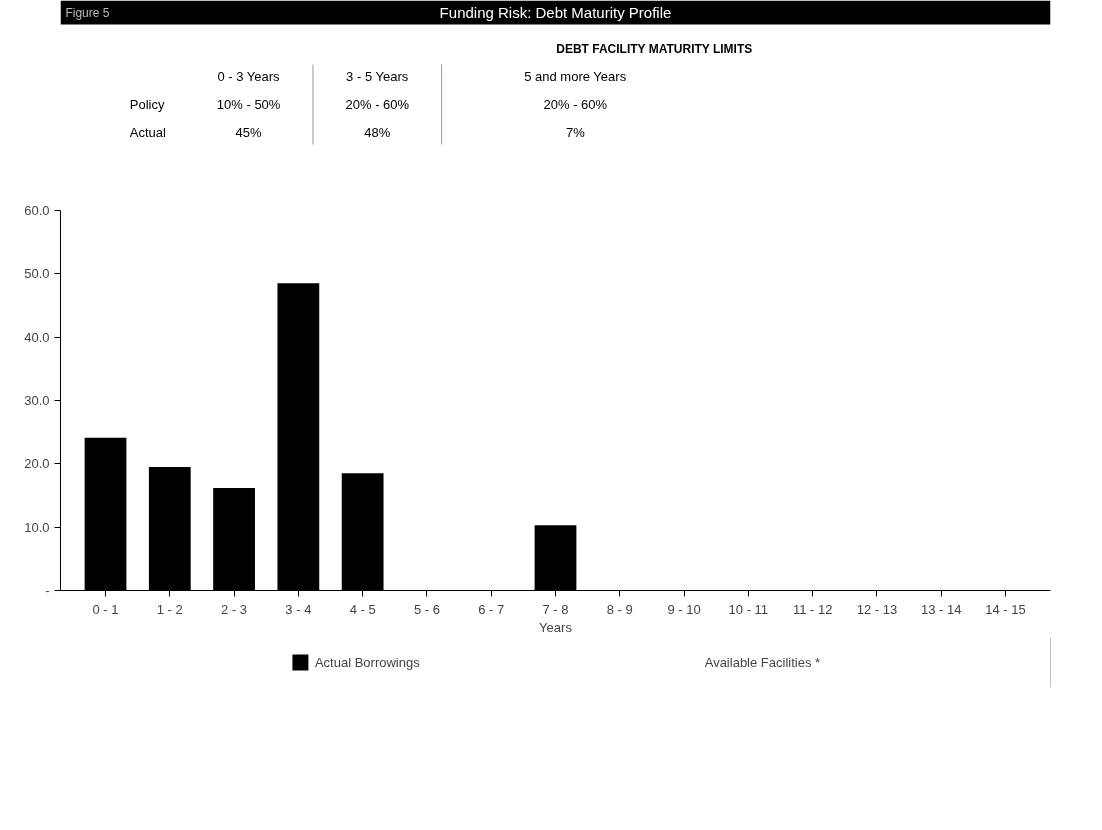  Describe the element at coordinates (426, 609) in the screenshot. I see `x-tick-label: 5 - 6` at that location.